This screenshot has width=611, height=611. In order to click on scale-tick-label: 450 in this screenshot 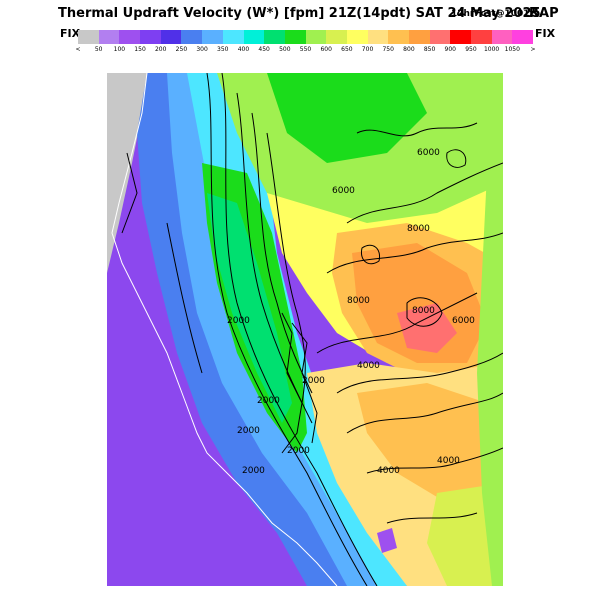, I will do `click(264, 49)`.